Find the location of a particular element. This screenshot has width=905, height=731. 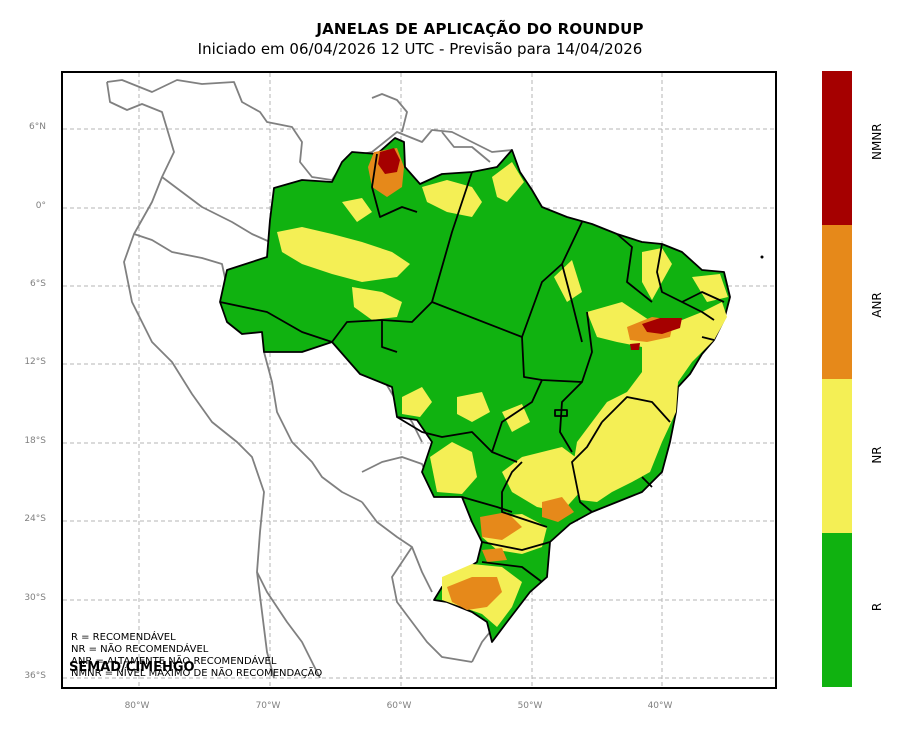

lat-tick: 6°S is located at coordinates (38, 284).